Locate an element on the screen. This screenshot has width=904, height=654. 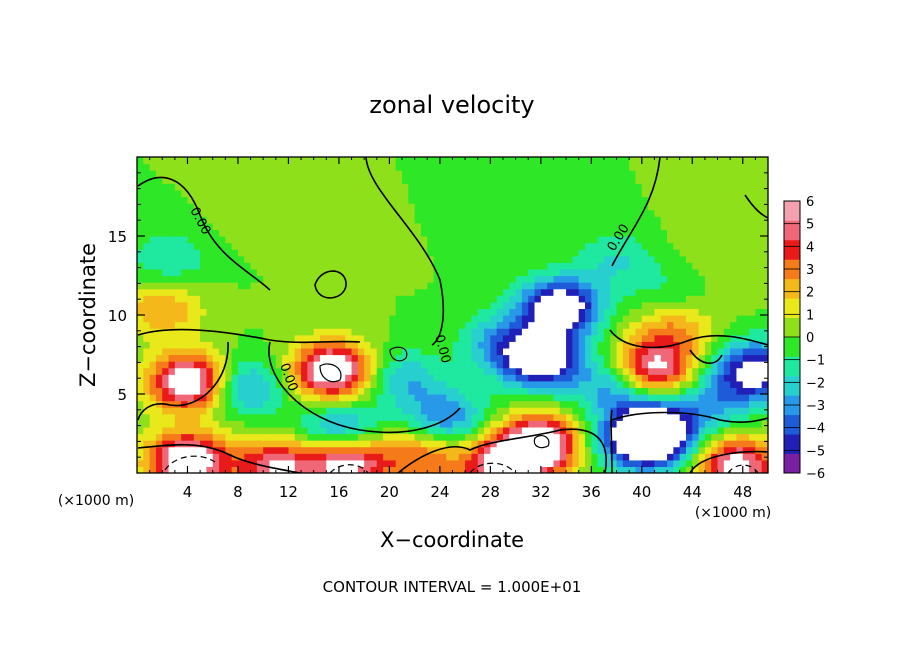
zero-contour-line is located at coordinates (330, 284).